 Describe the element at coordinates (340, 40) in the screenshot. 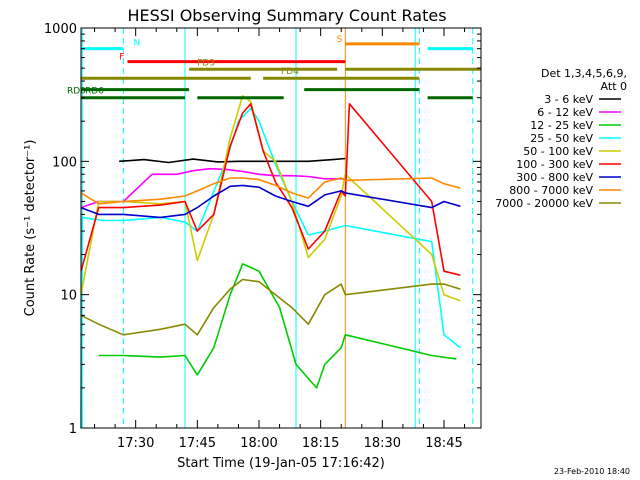

I see `flag-label-s: S` at that location.